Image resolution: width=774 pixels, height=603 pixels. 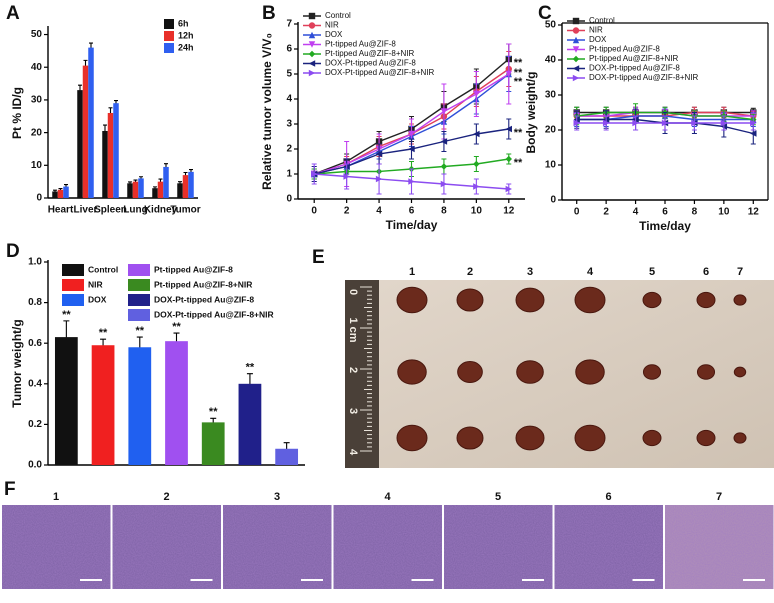 I want to click on y-tick-label: 6, so click(x=289, y=49).